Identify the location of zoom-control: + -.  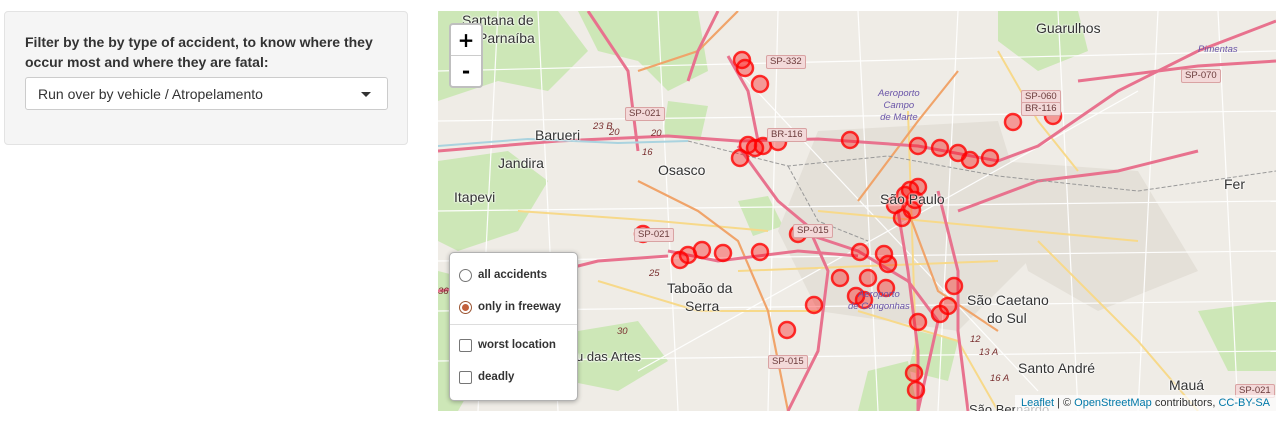
(466, 55).